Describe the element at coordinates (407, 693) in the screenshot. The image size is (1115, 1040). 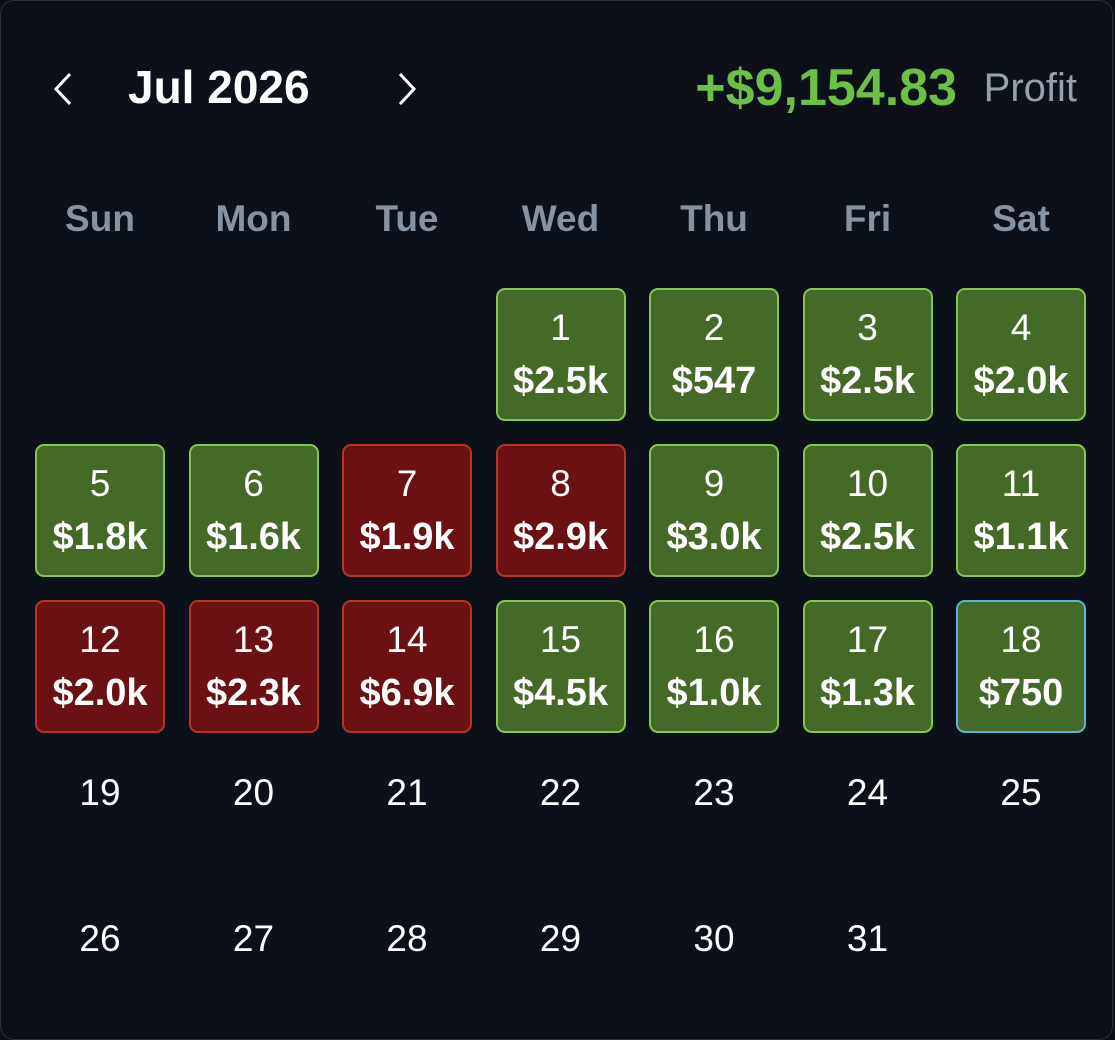
I see `day-amount: $6.9k` at that location.